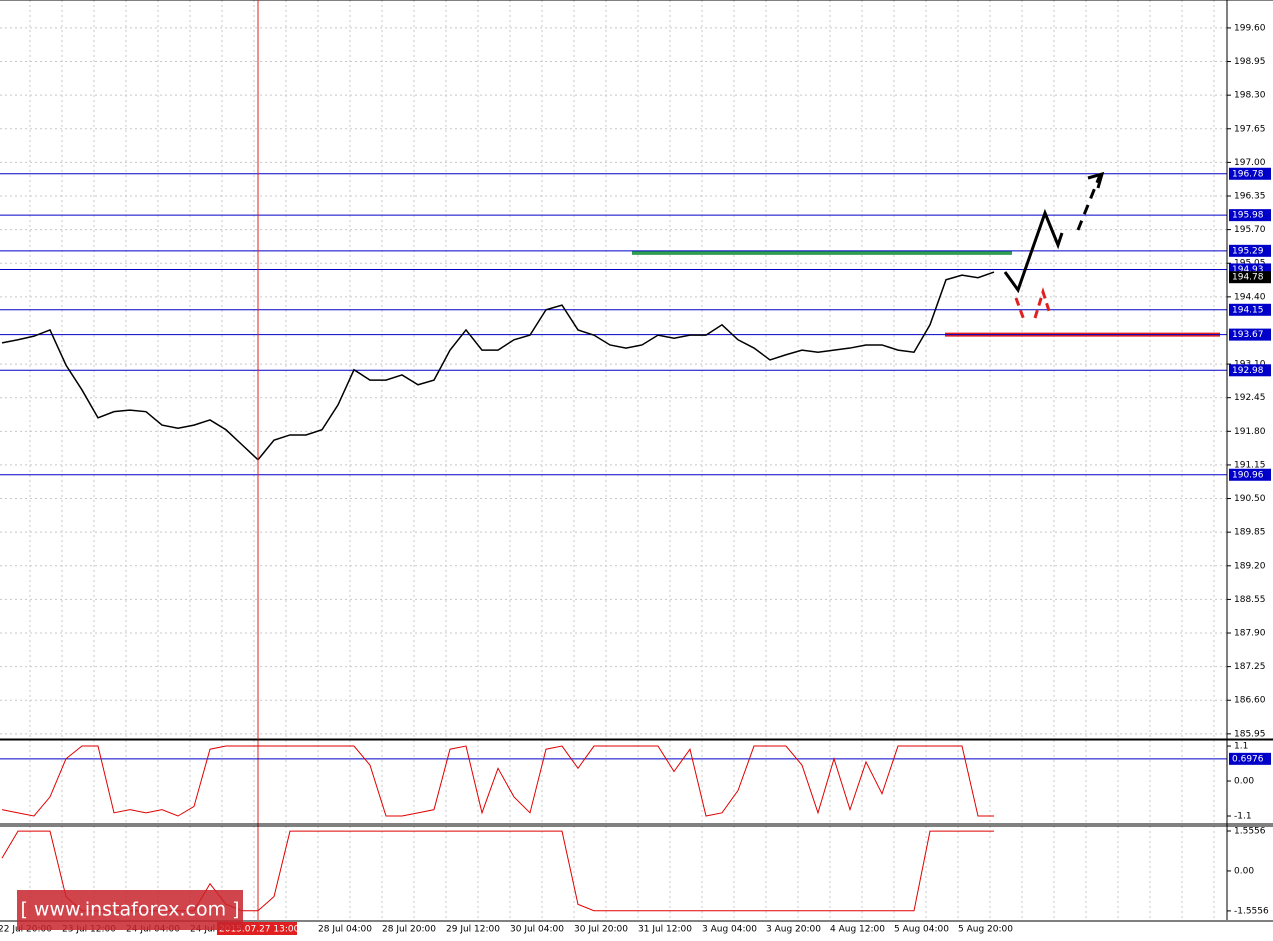 The image size is (1273, 941). I want to click on arrow-head, so click(1096, 180).